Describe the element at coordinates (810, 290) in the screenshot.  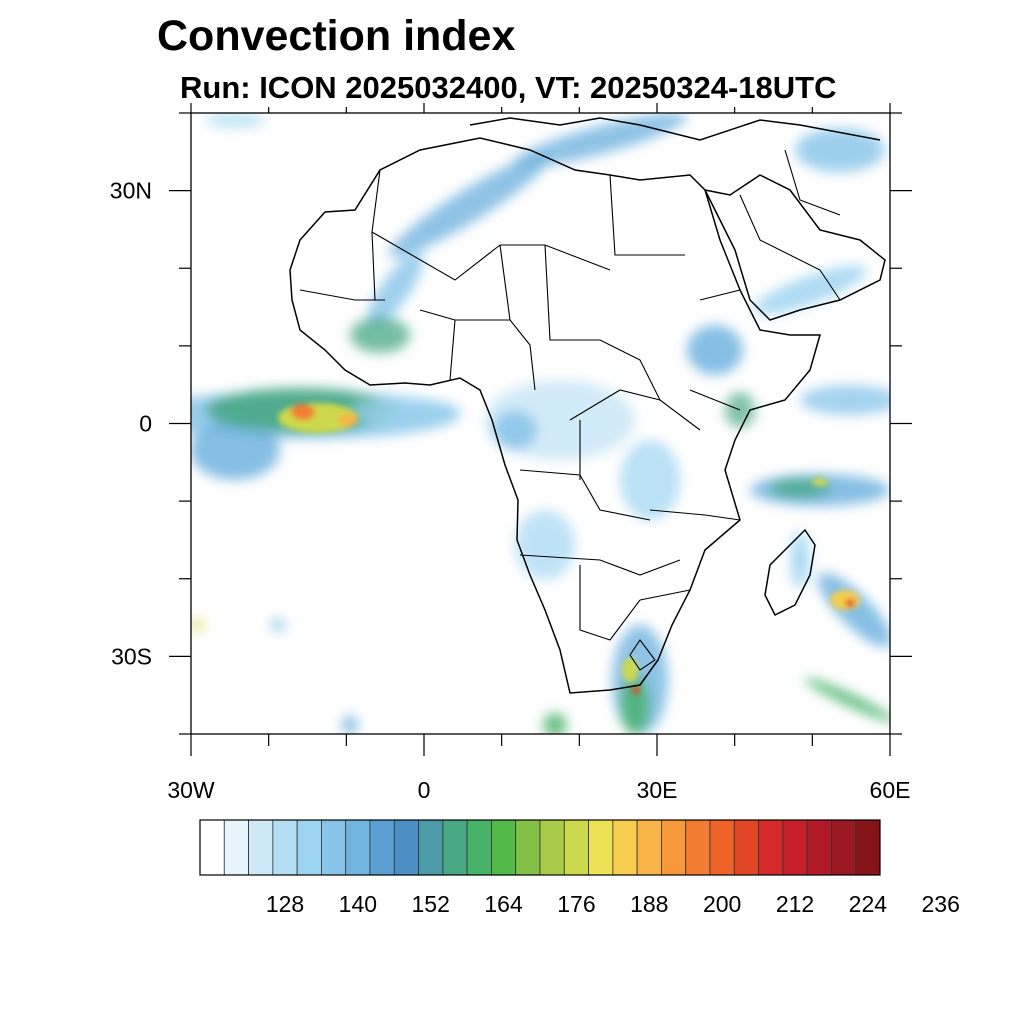
I see `field-arabia` at that location.